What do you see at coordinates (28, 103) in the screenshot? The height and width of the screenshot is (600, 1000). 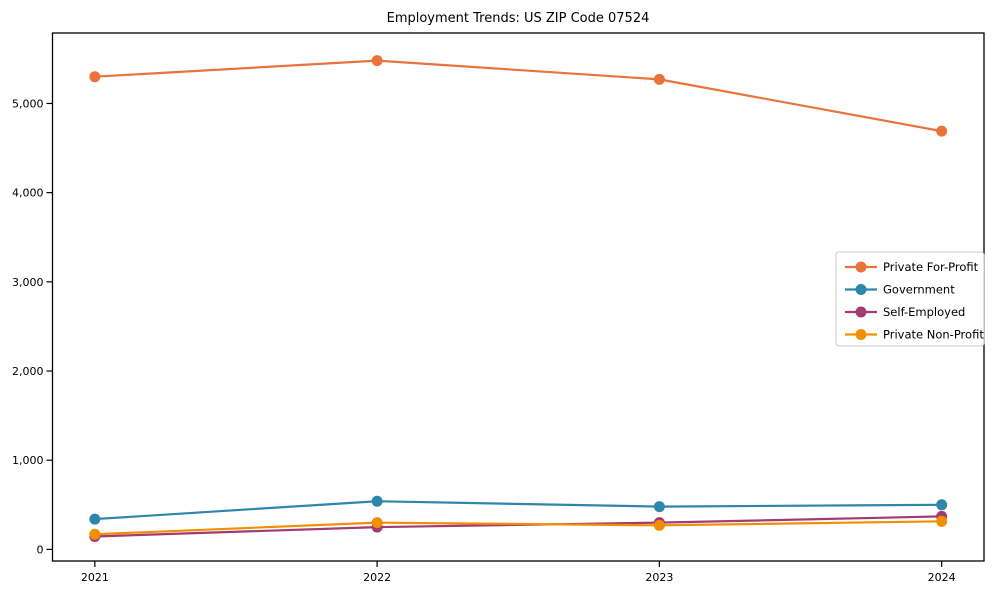 I see `y-tick-label: 5,000` at bounding box center [28, 103].